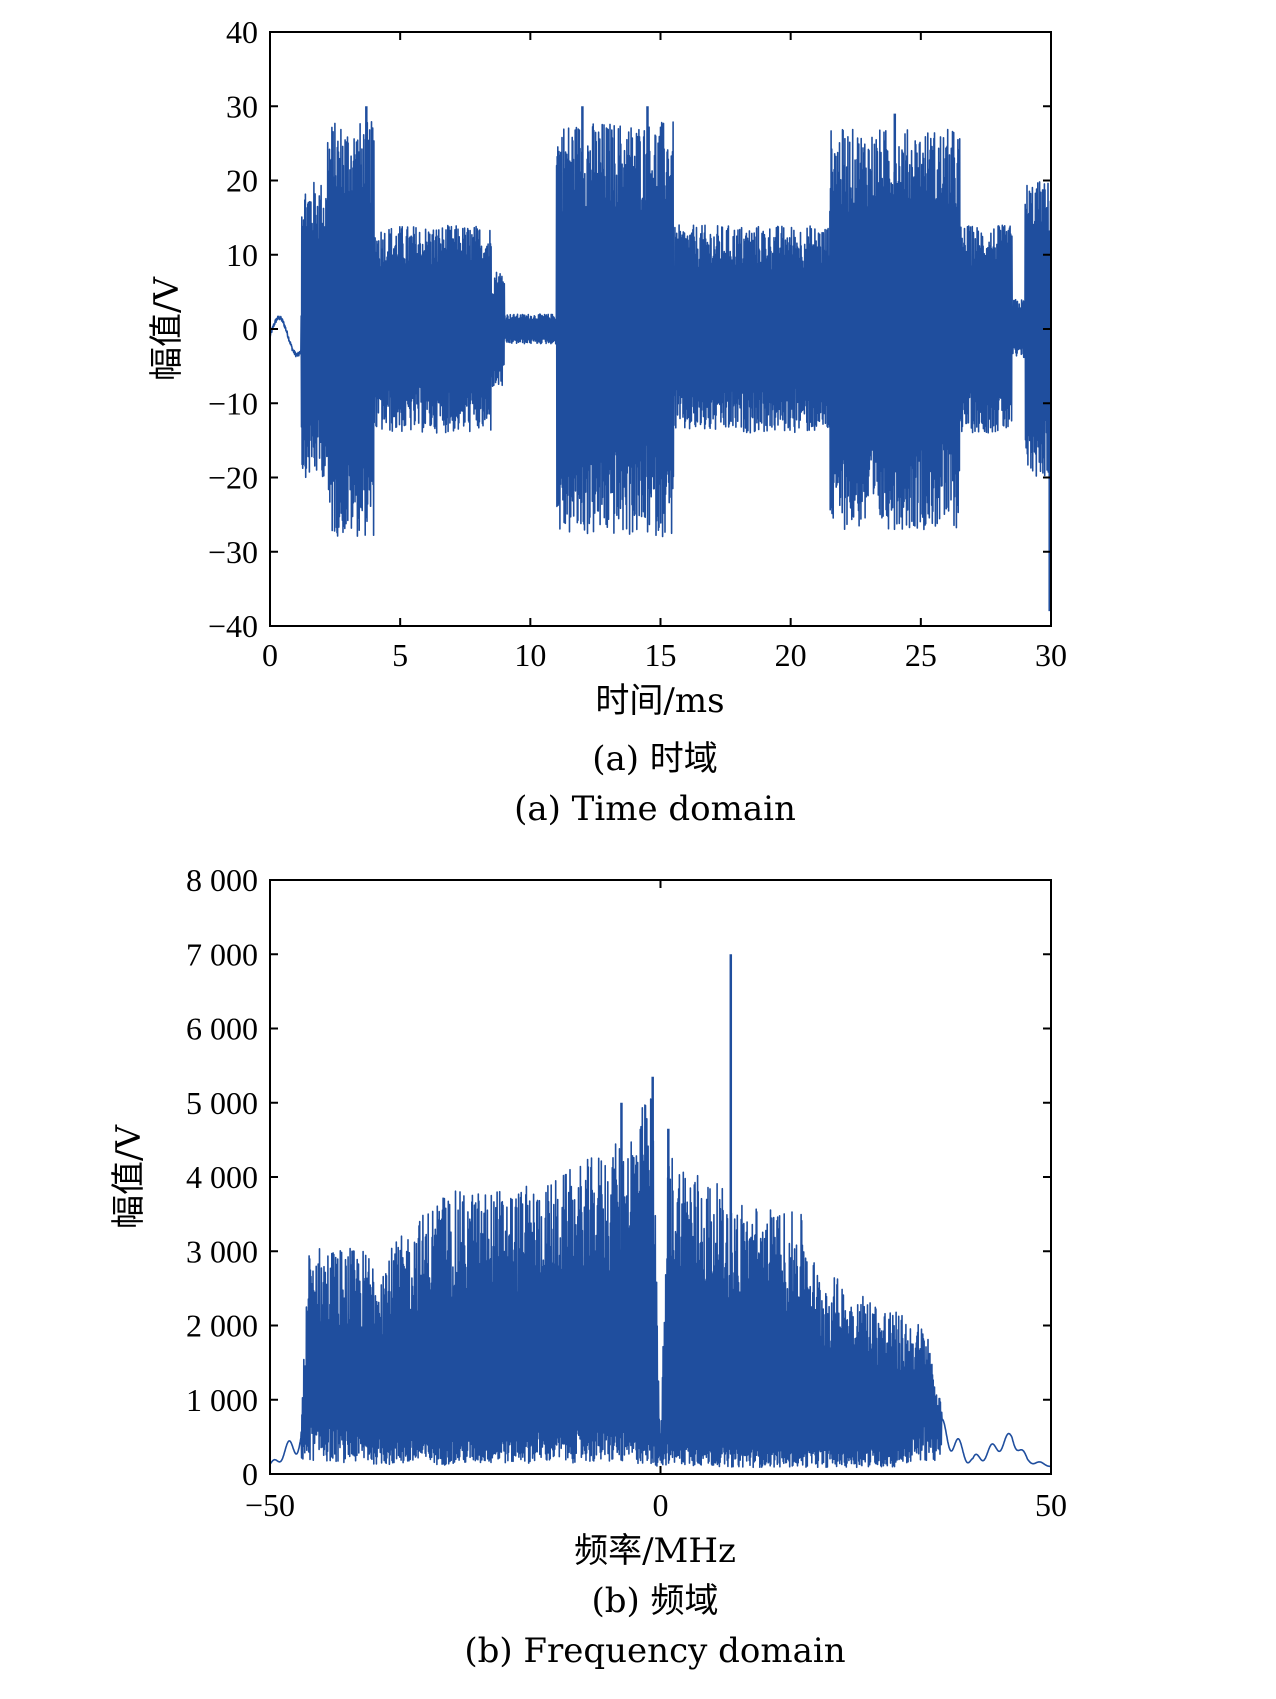  Describe the element at coordinates (242, 106) in the screenshot. I see `y-tick-label: 30` at that location.